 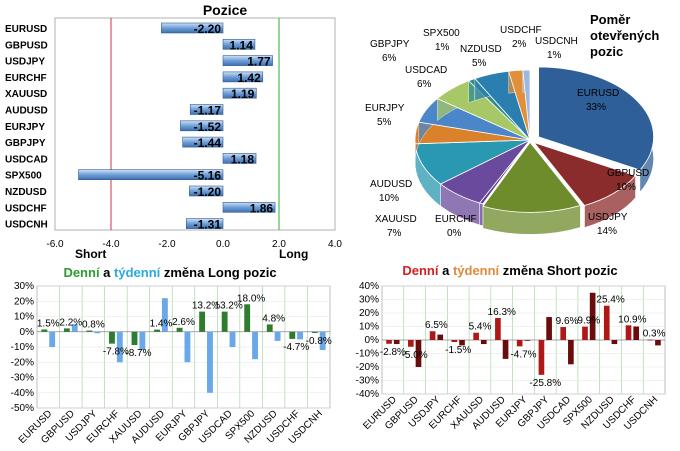 I want to click on category-label: EURJPY, so click(x=25, y=127).